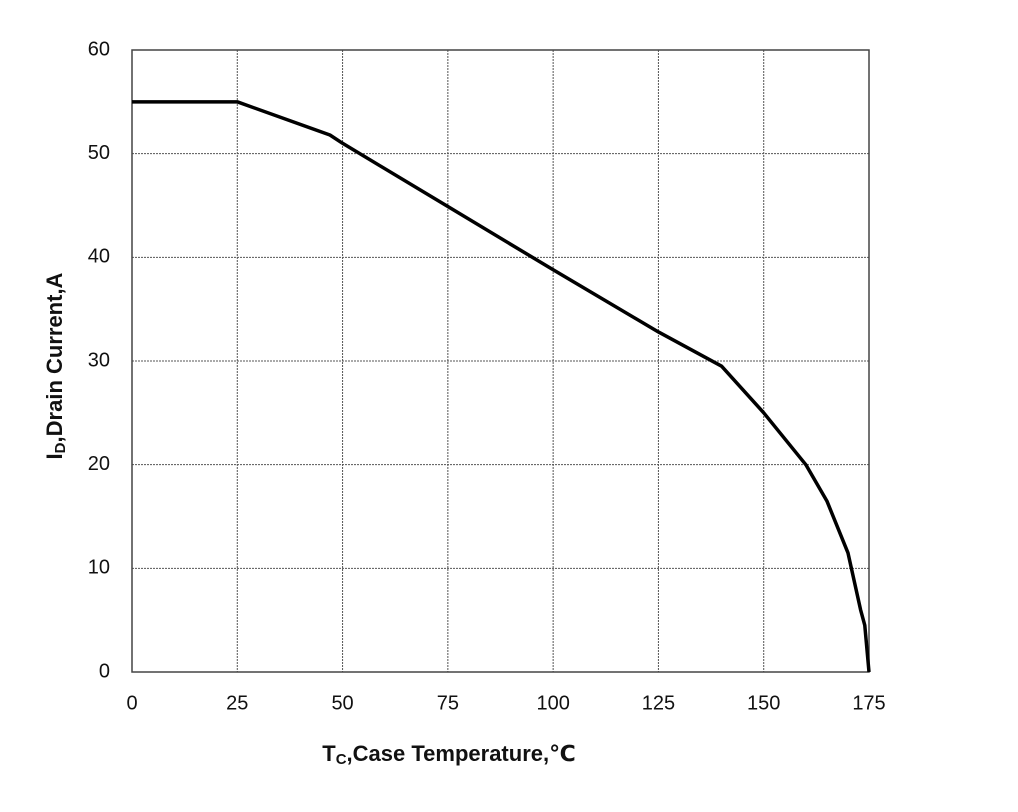 Image resolution: width=1018 pixels, height=812 pixels. Describe the element at coordinates (99, 568) in the screenshot. I see `y-tick-label: 10` at that location.